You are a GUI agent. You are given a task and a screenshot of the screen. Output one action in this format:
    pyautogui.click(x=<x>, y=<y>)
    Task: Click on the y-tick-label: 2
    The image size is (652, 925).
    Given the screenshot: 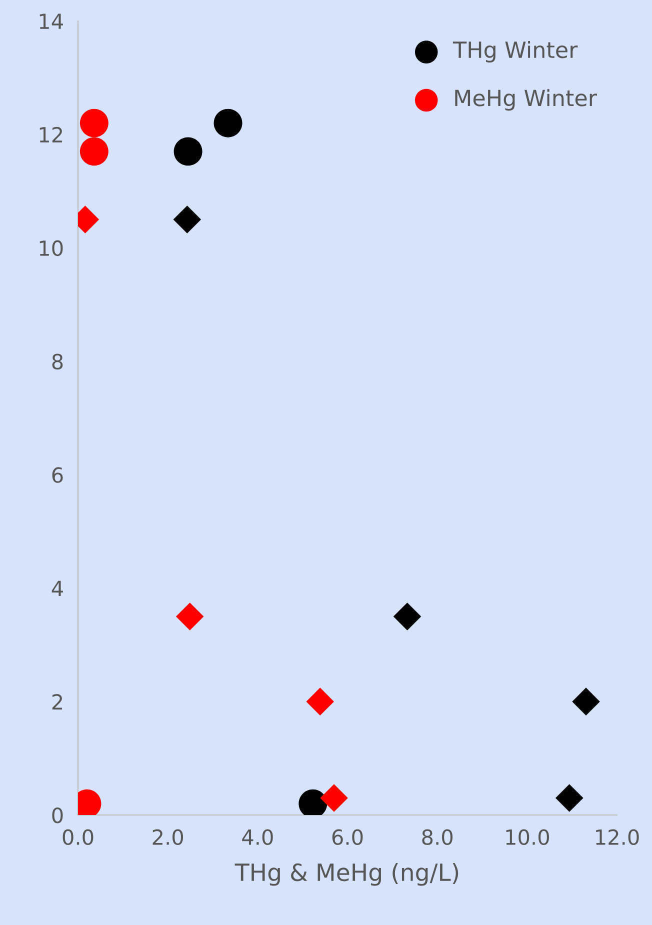 What is the action you would take?
    pyautogui.click(x=57, y=702)
    